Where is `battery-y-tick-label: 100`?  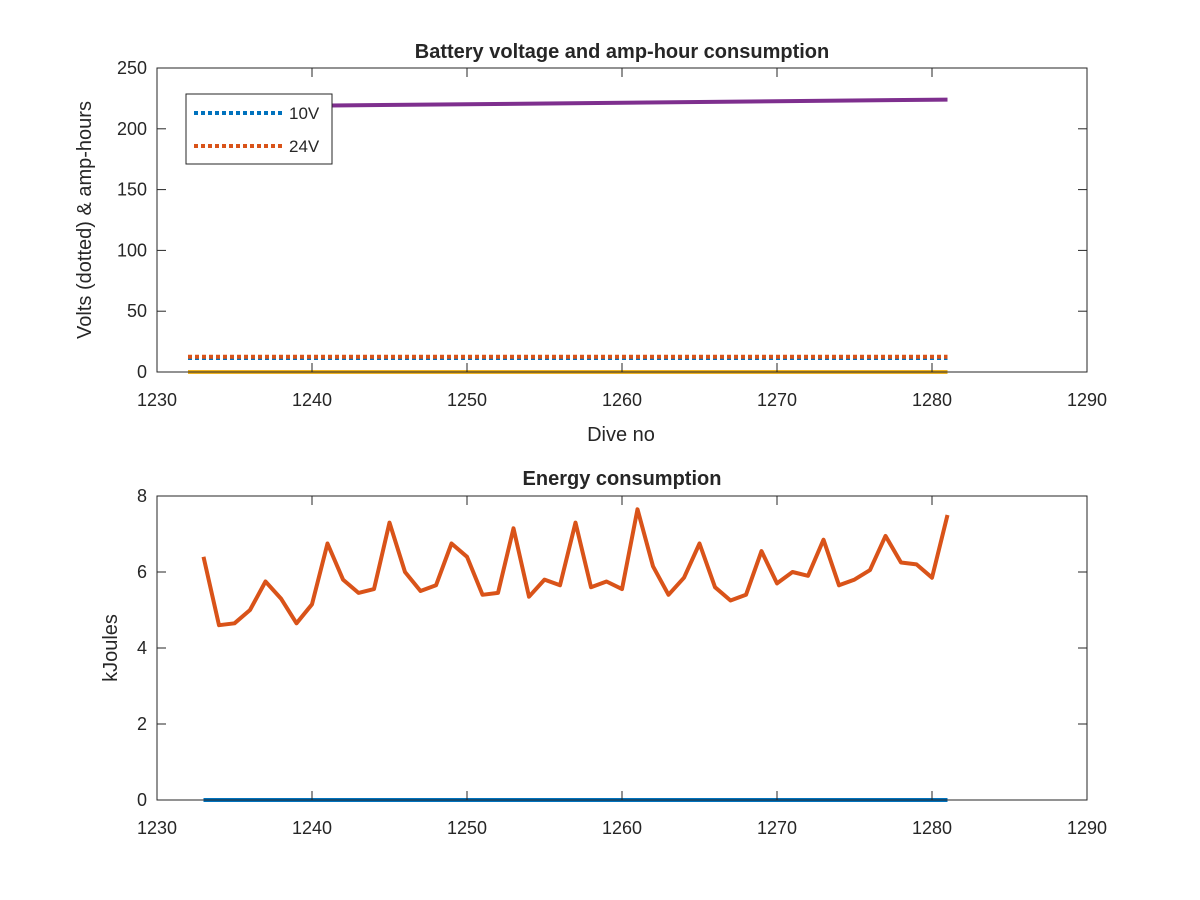
battery-y-tick-label: 100 is located at coordinates (132, 250).